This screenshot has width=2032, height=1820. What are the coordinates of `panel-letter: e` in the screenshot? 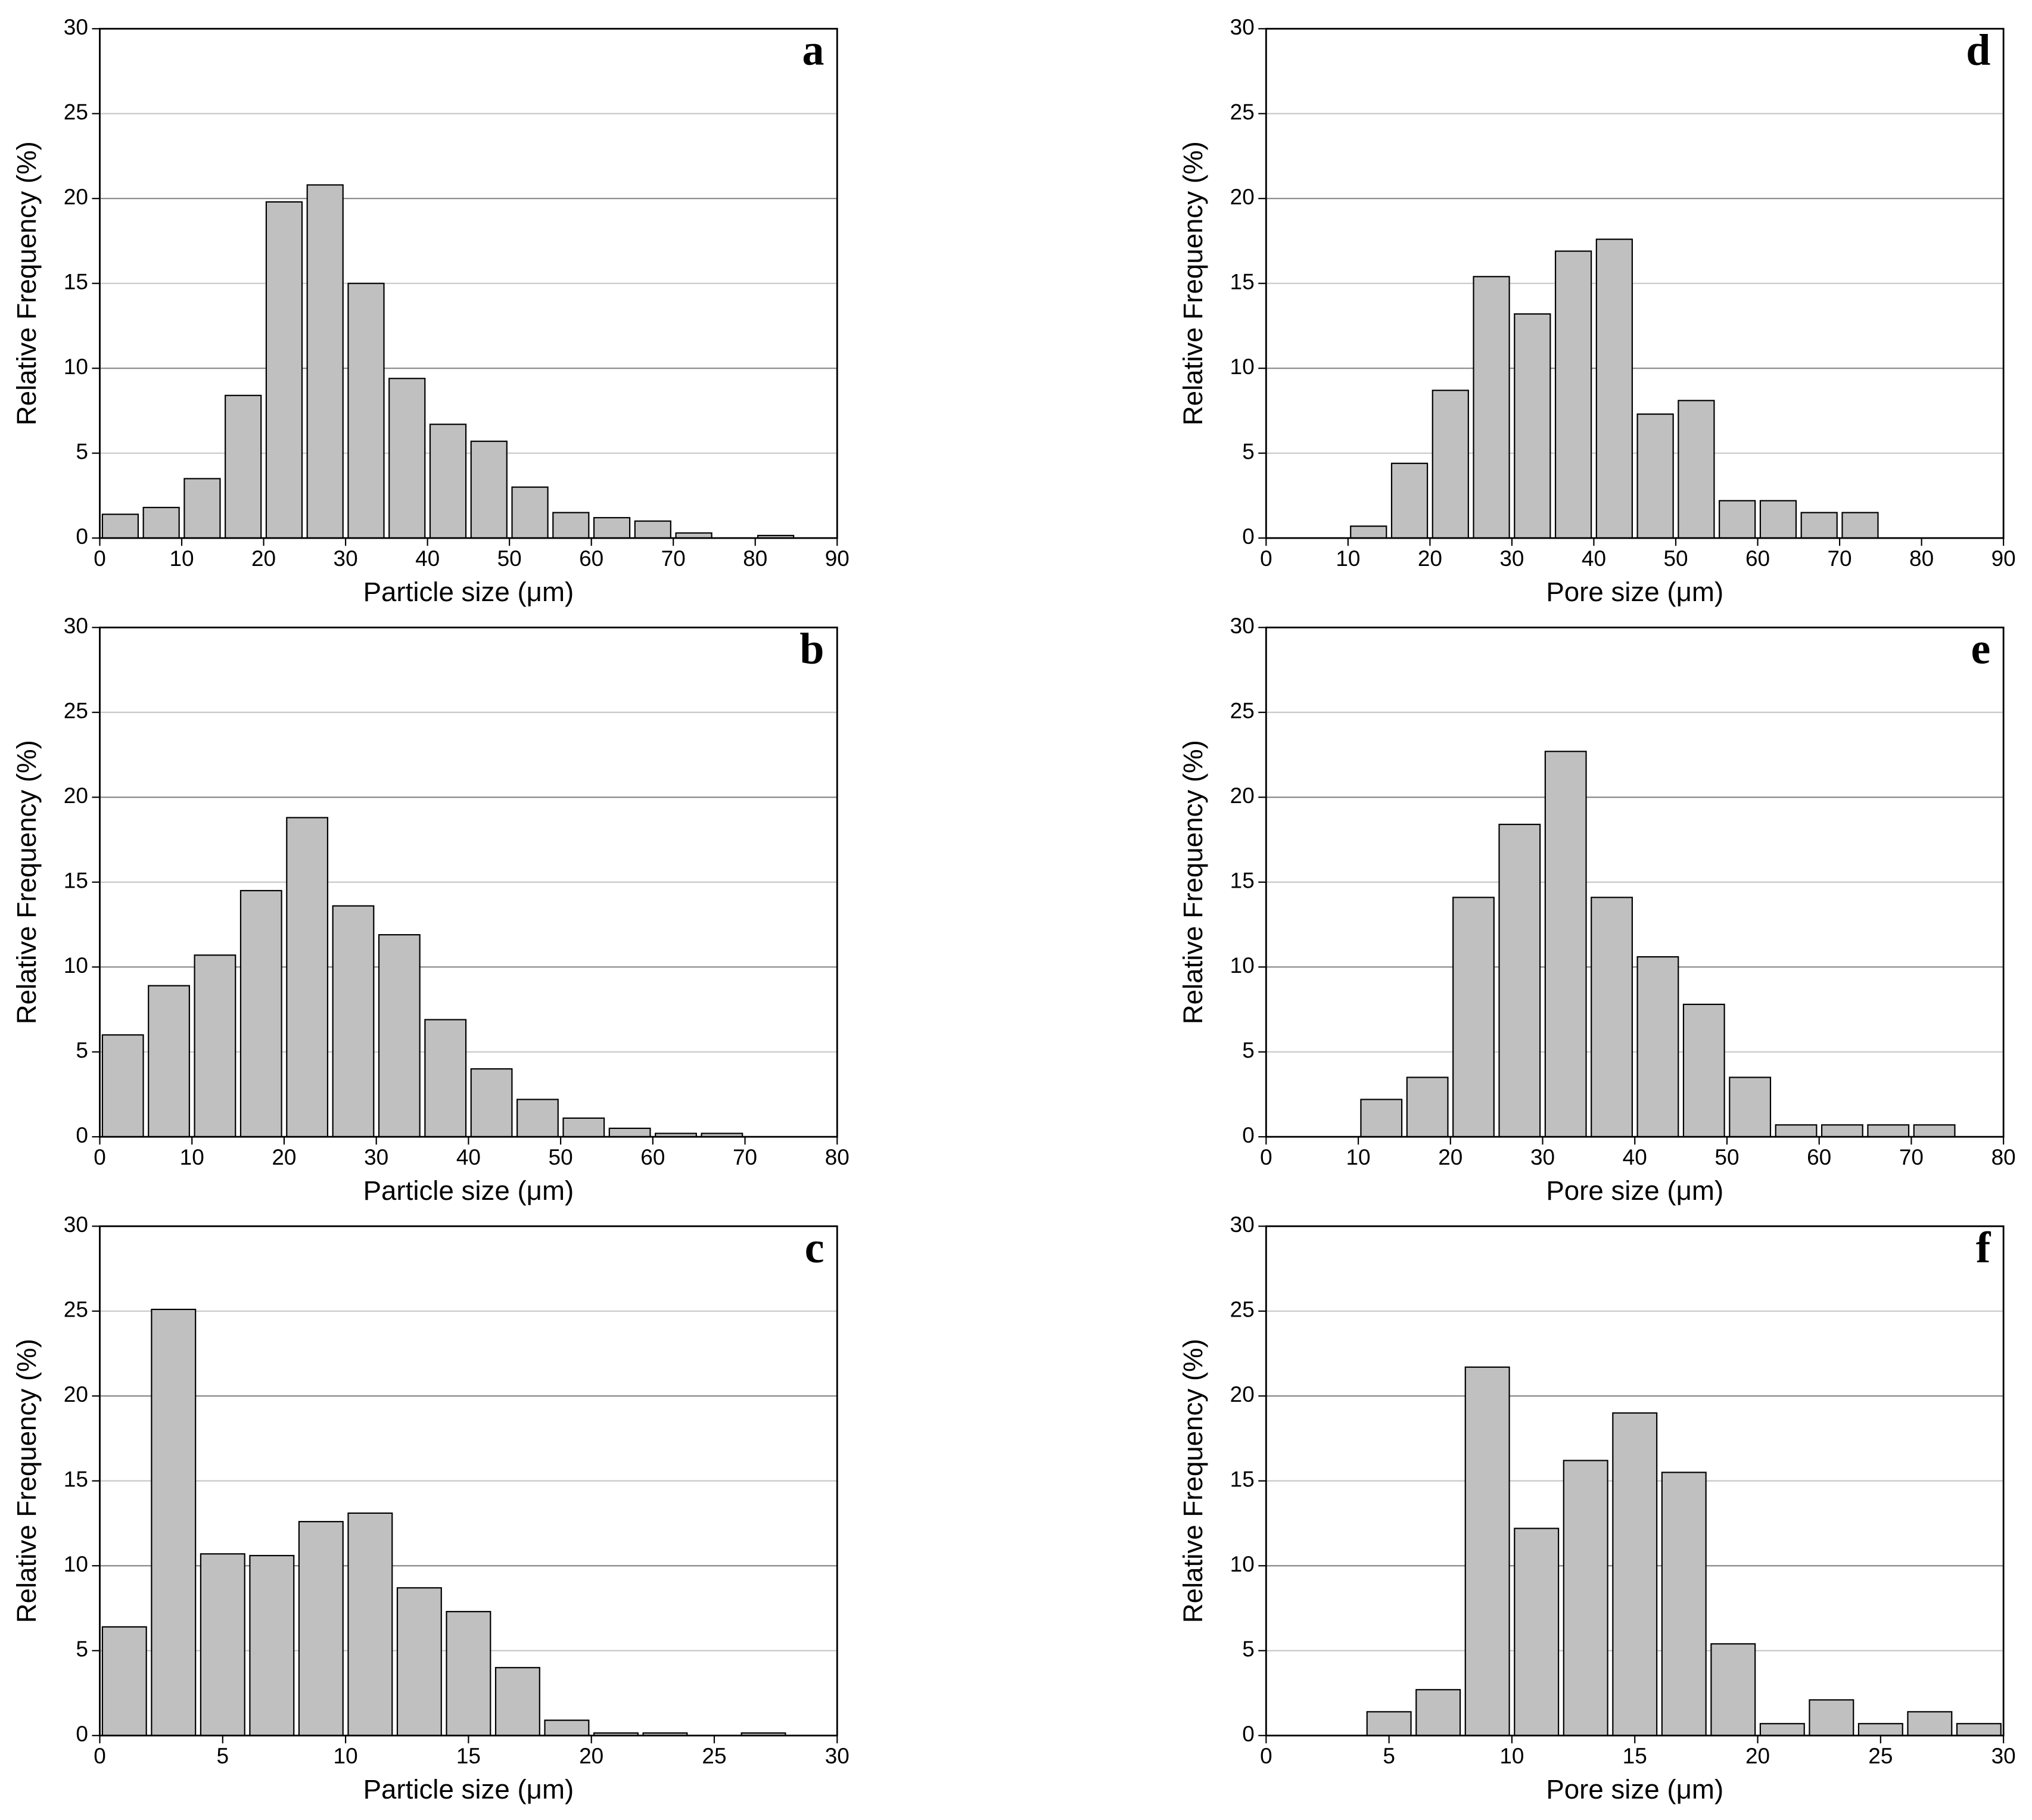 It's located at (1981, 648).